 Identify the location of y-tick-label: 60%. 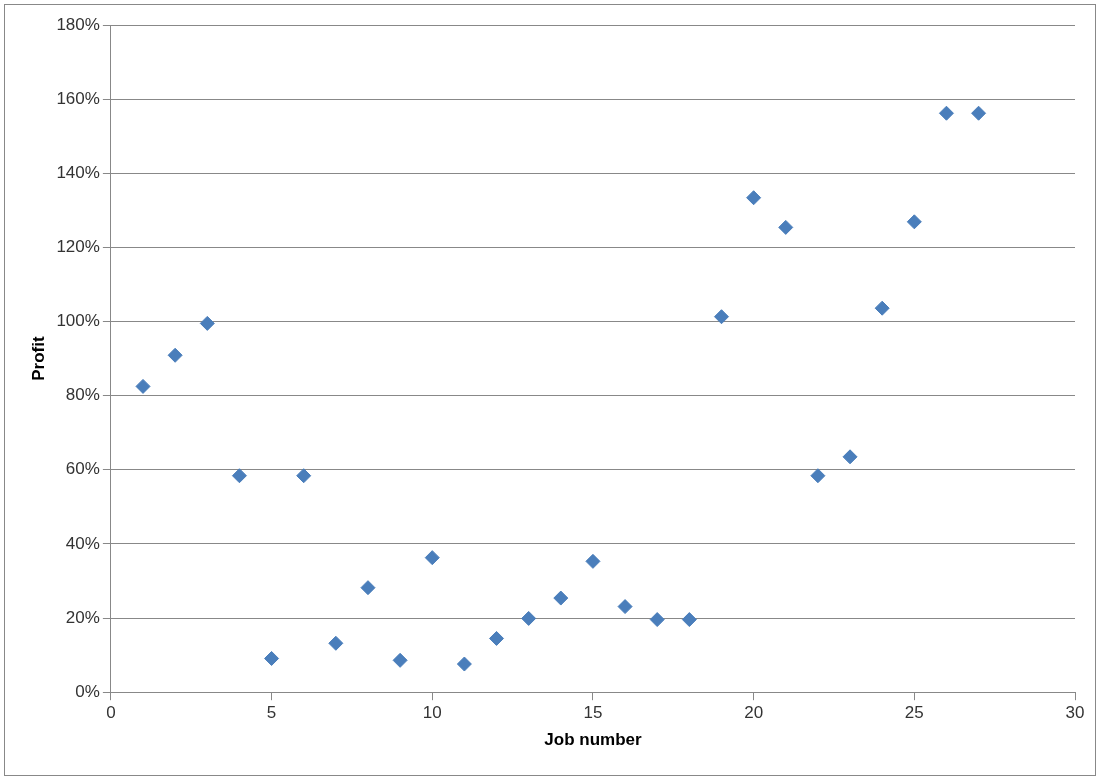
(82, 469).